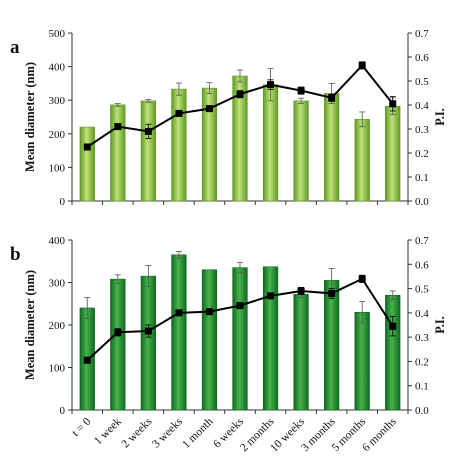 The height and width of the screenshot is (474, 474). Describe the element at coordinates (15, 47) in the screenshot. I see `panel-letter: a` at that location.